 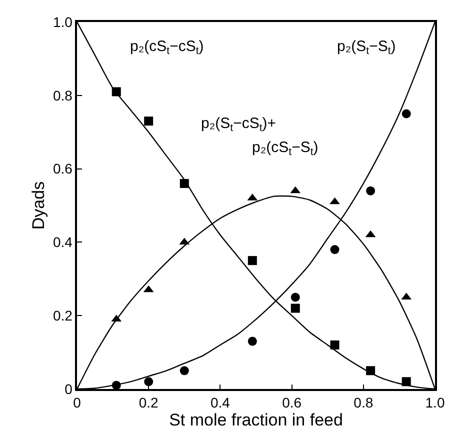 What do you see at coordinates (292, 402) in the screenshot?
I see `x-tick-label: 0.6` at bounding box center [292, 402].